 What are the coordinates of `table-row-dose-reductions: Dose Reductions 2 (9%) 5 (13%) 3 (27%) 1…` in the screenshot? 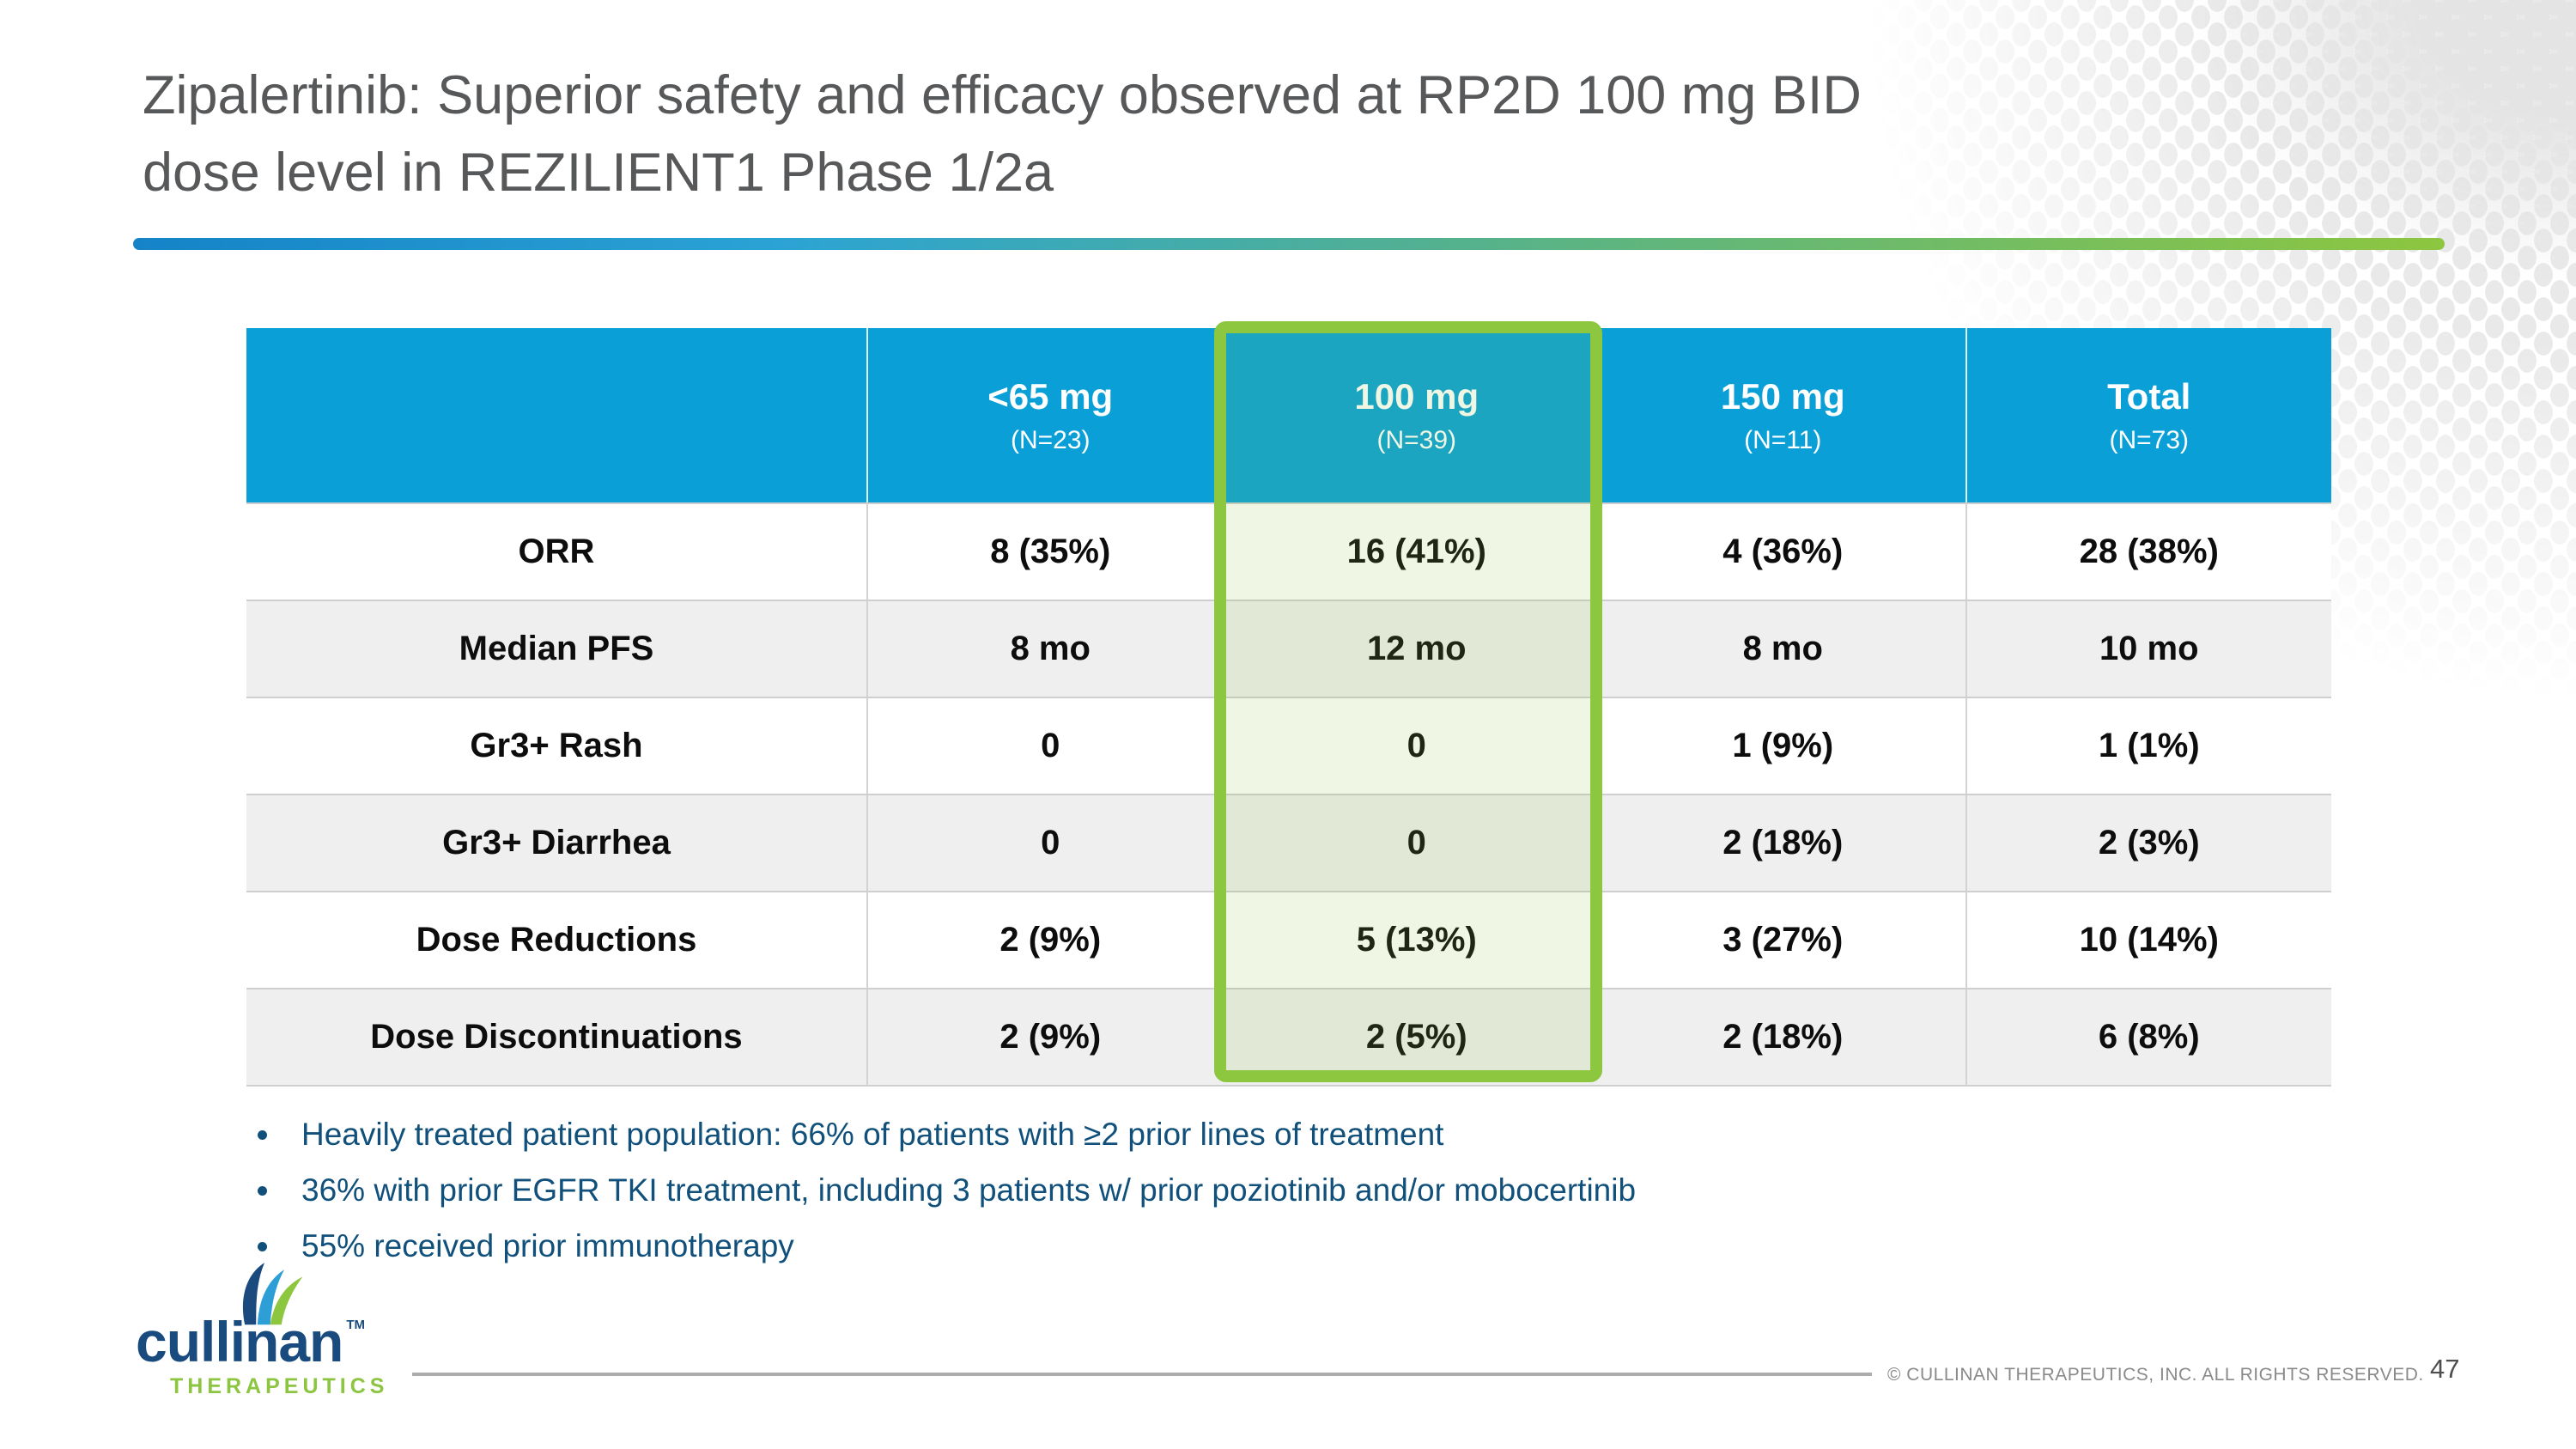 It's located at (1288, 939).